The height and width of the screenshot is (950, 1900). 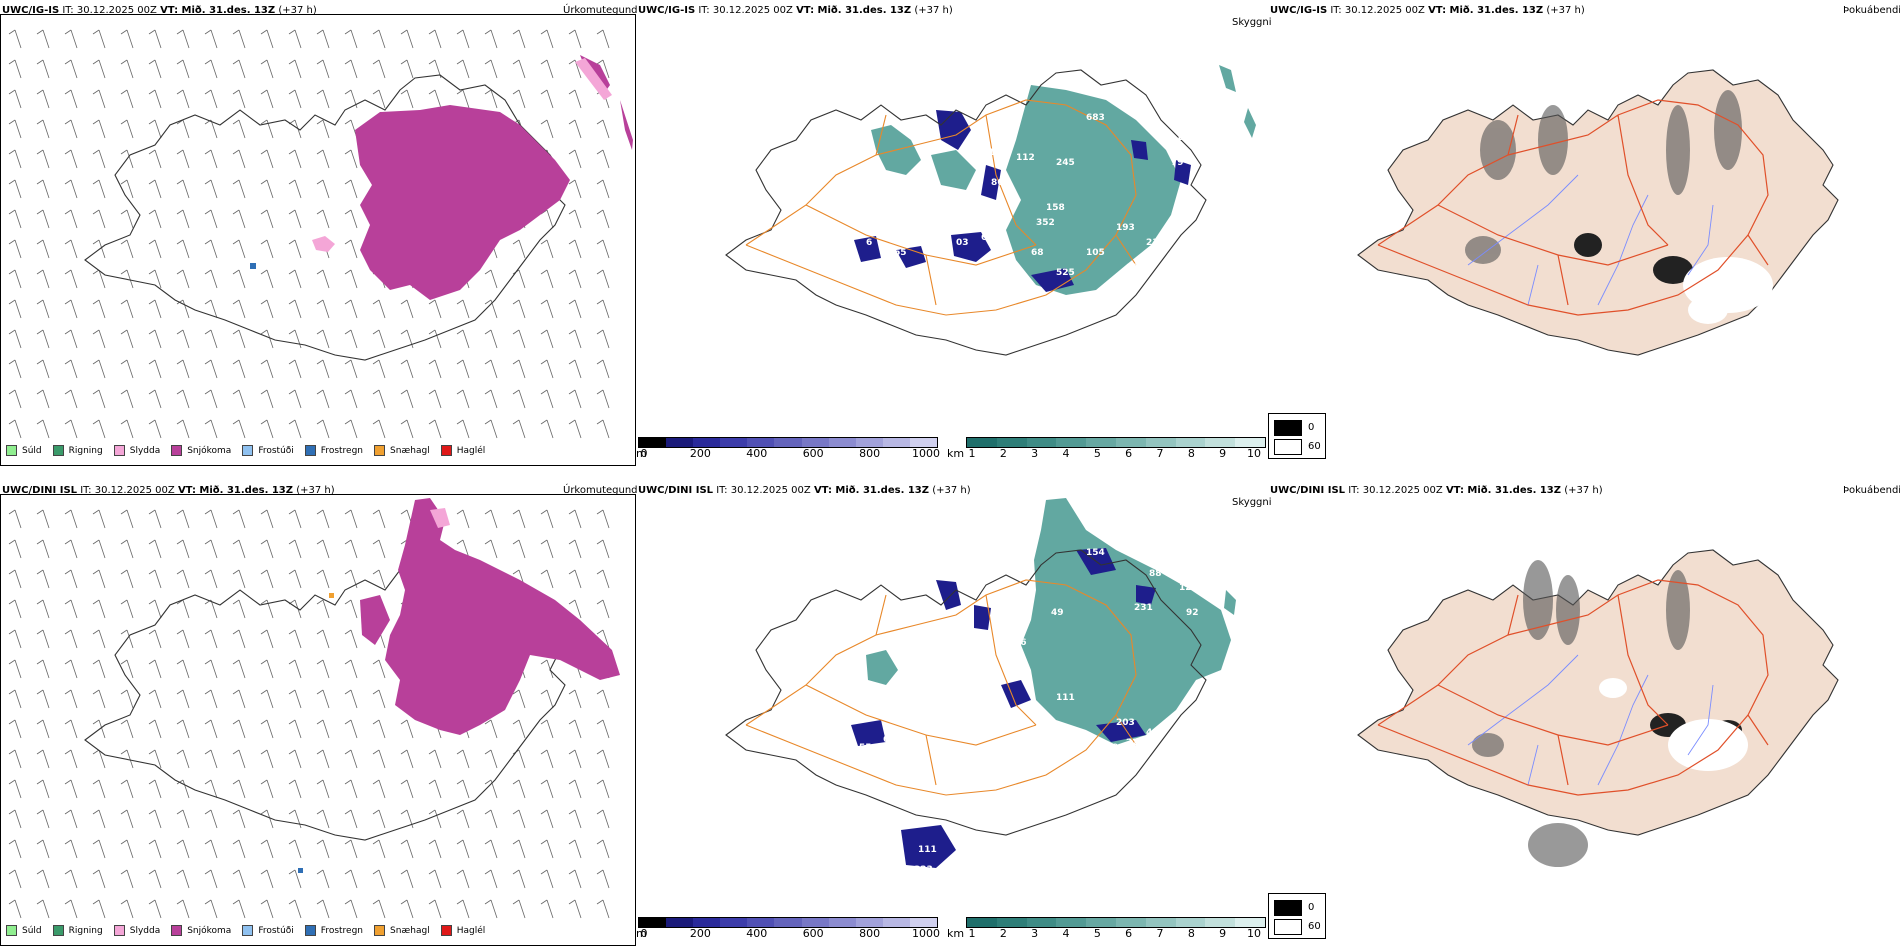 I want to click on visibility-label: 122, so click(x=1185, y=138).